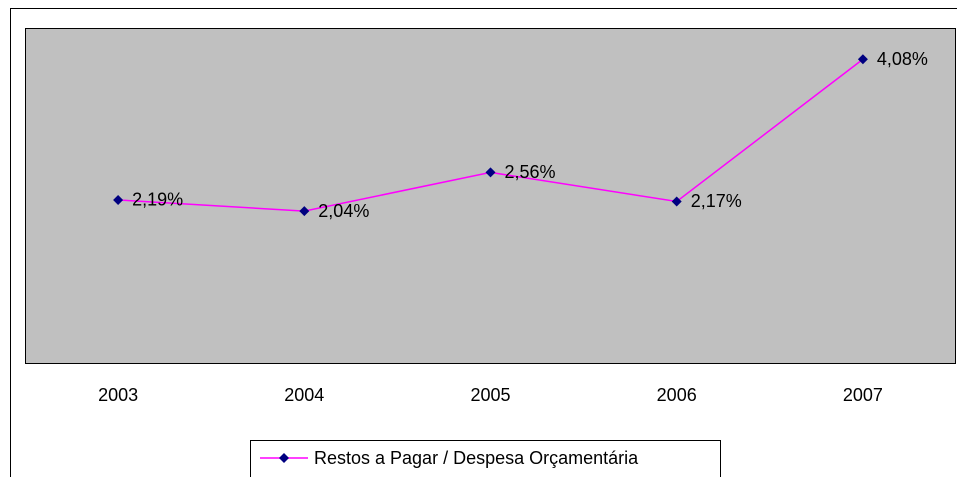 The width and height of the screenshot is (957, 477). Describe the element at coordinates (118, 395) in the screenshot. I see `x-tick-label: 2003` at that location.